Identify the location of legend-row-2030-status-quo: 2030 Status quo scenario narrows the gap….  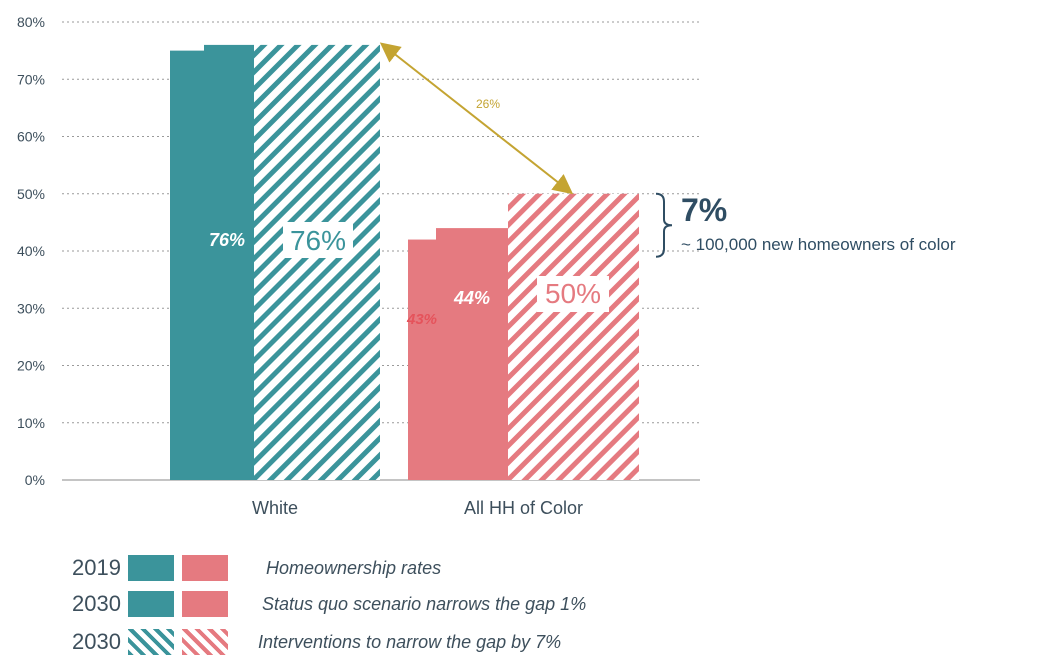
(329, 604).